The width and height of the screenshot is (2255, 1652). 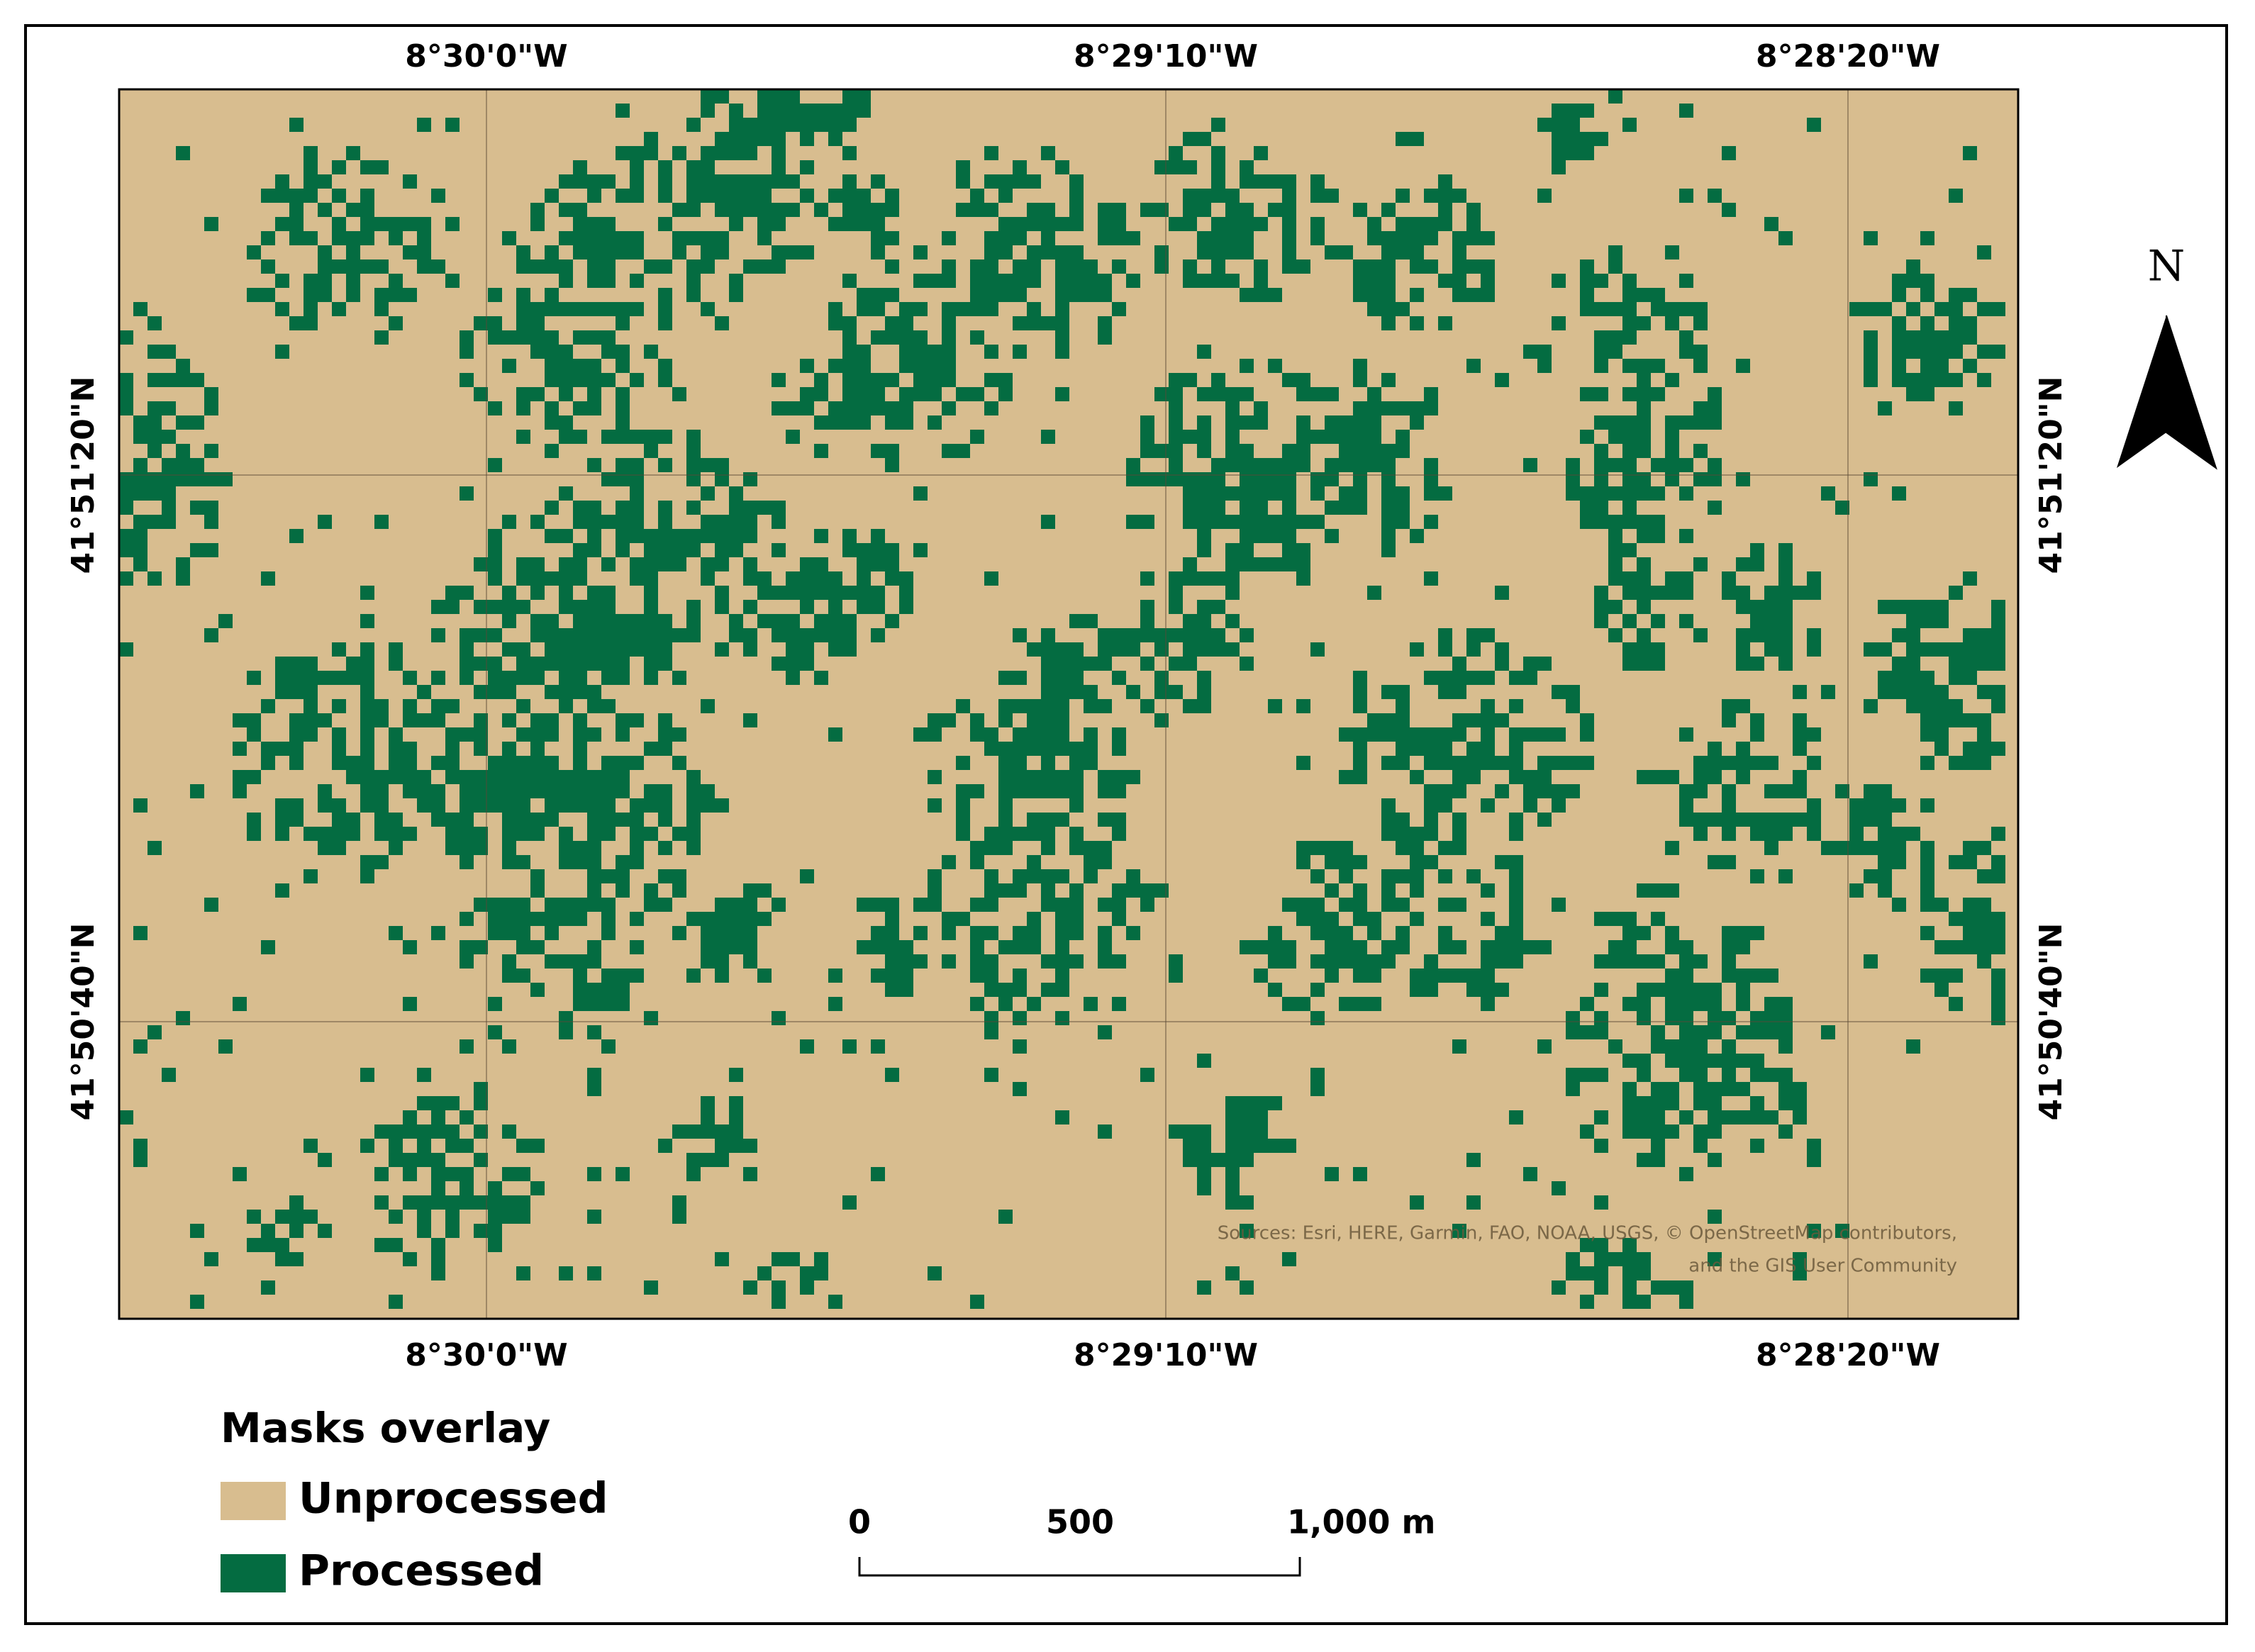 I want to click on scale-label: 1,000 m, so click(x=1361, y=1522).